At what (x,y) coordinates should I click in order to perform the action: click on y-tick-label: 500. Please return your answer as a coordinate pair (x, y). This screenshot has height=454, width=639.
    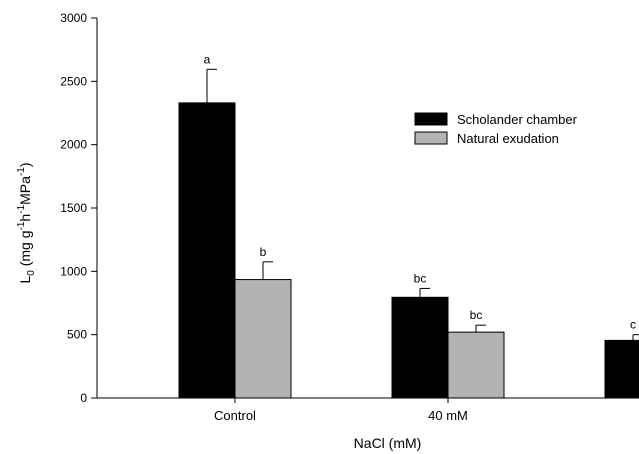
    Looking at the image, I should click on (77, 335).